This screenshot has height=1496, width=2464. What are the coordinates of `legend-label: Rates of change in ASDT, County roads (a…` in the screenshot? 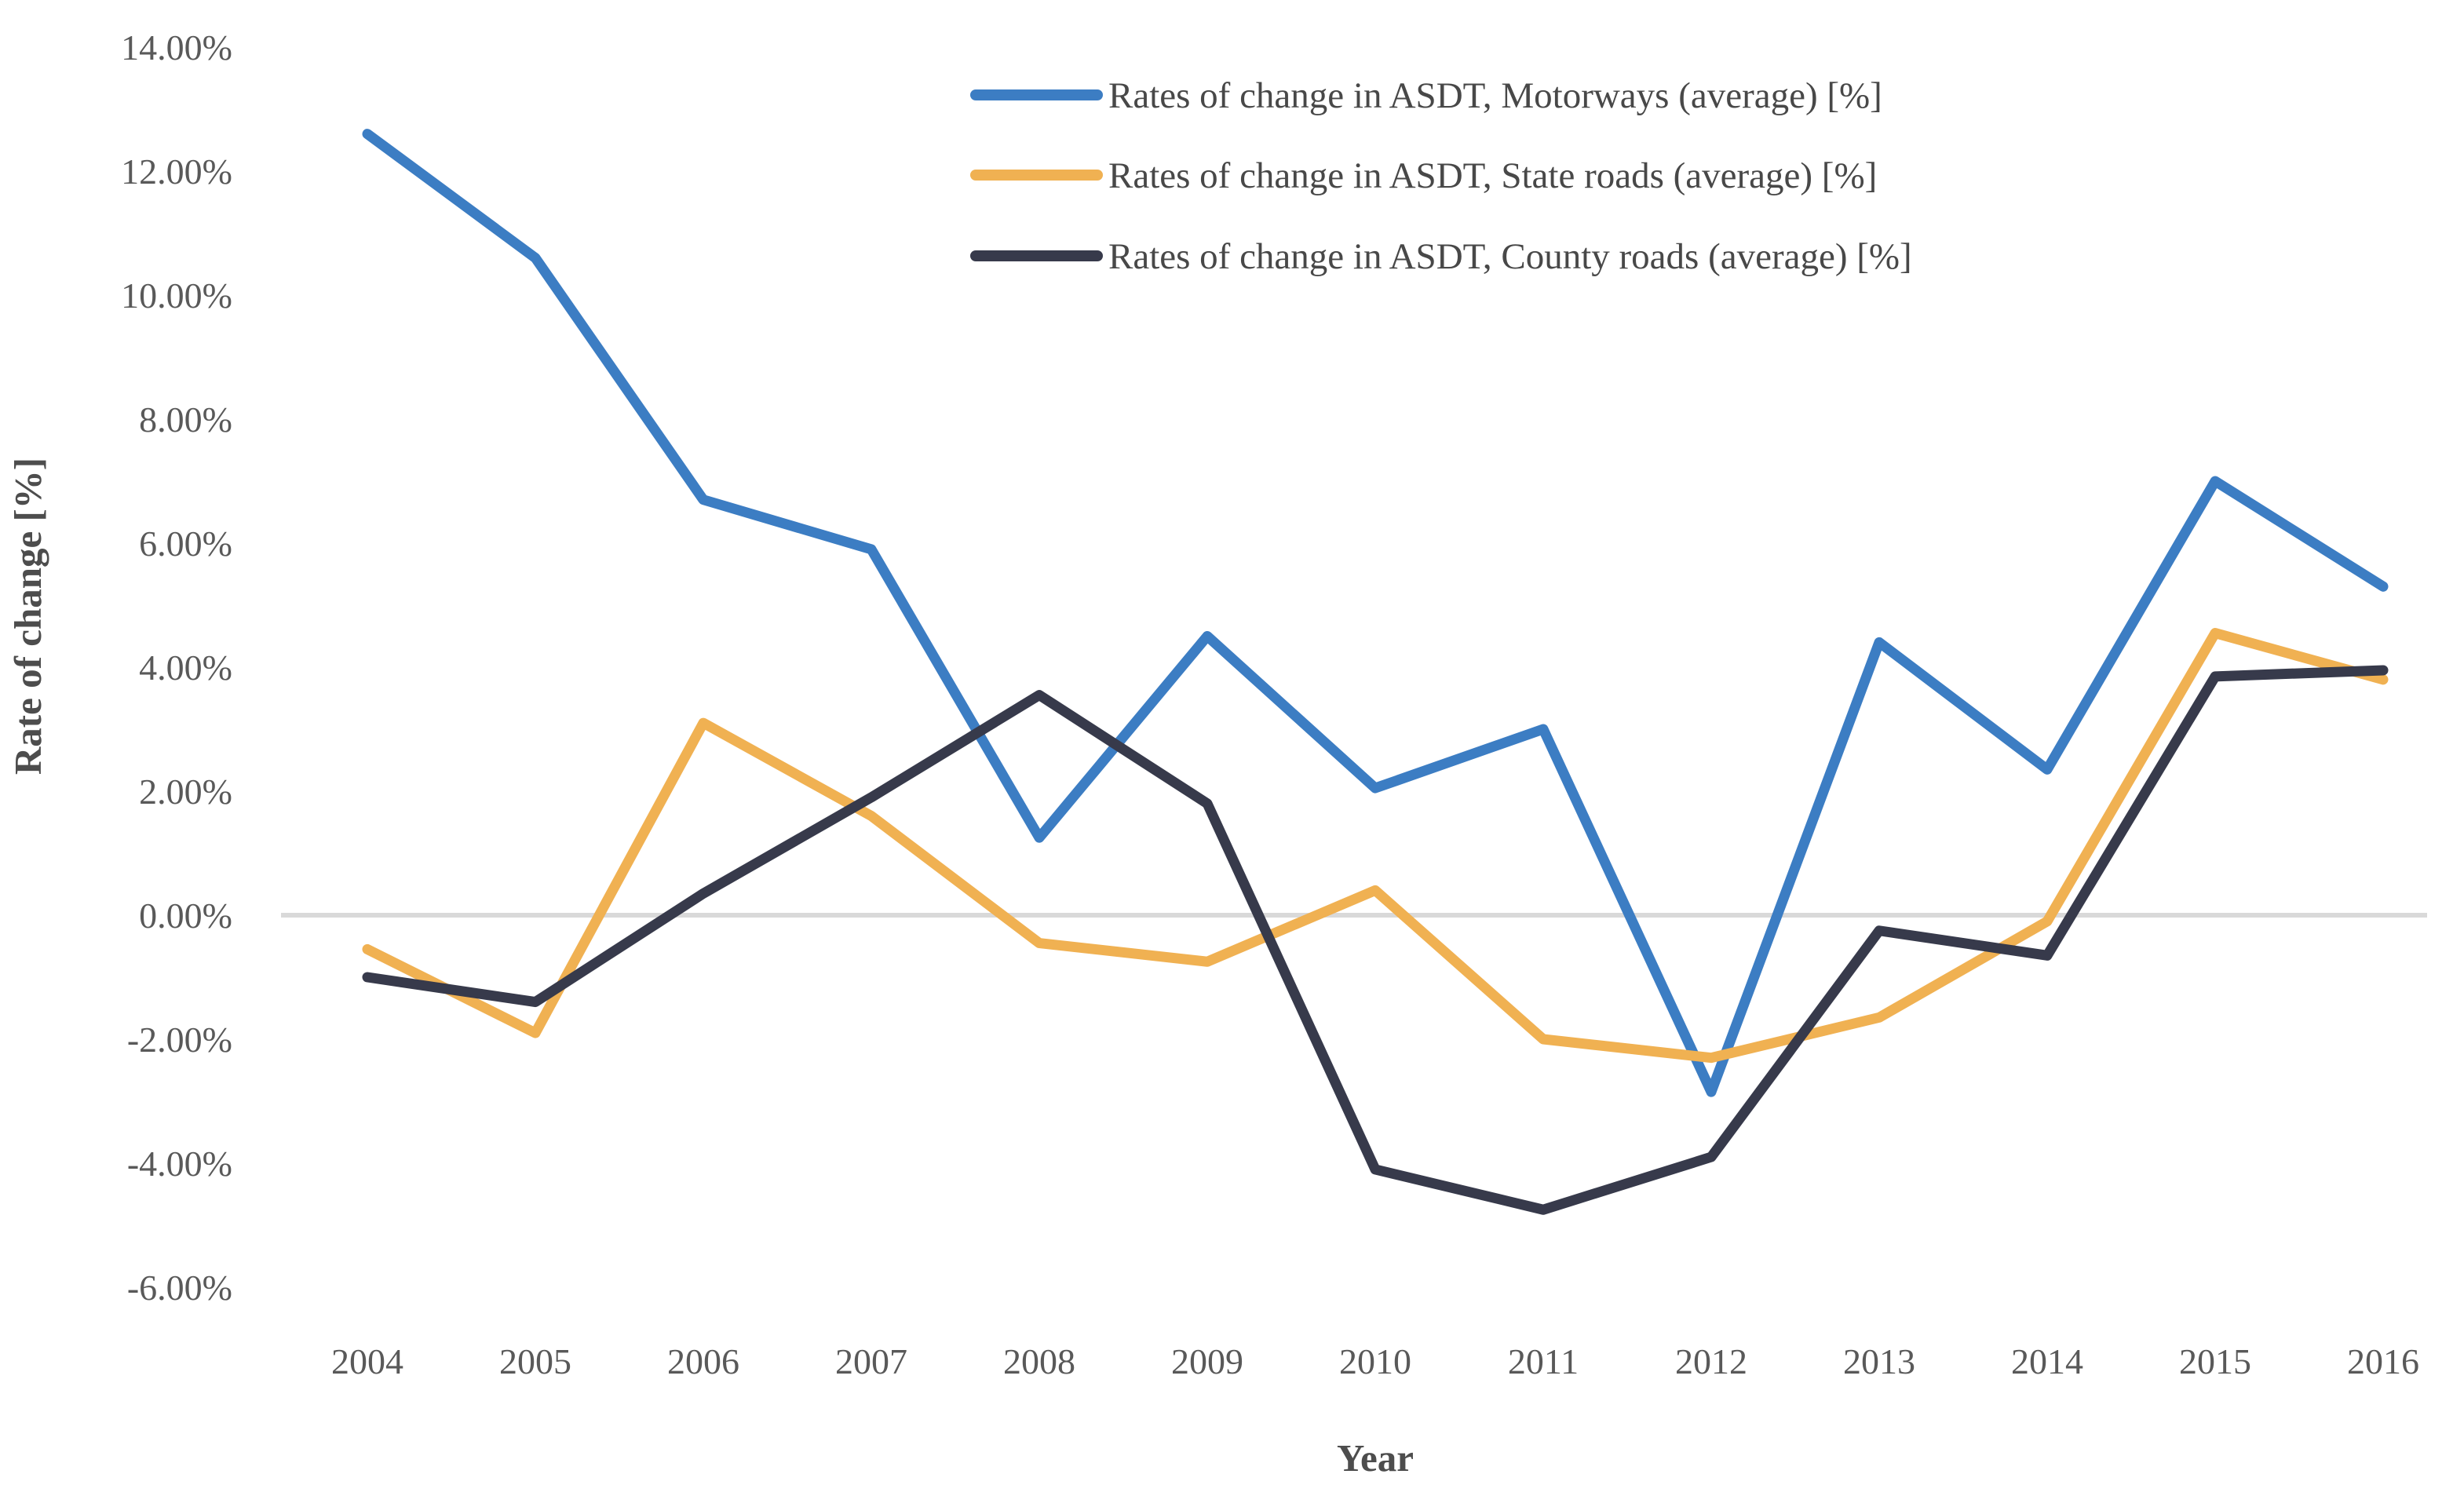 It's located at (1510, 256).